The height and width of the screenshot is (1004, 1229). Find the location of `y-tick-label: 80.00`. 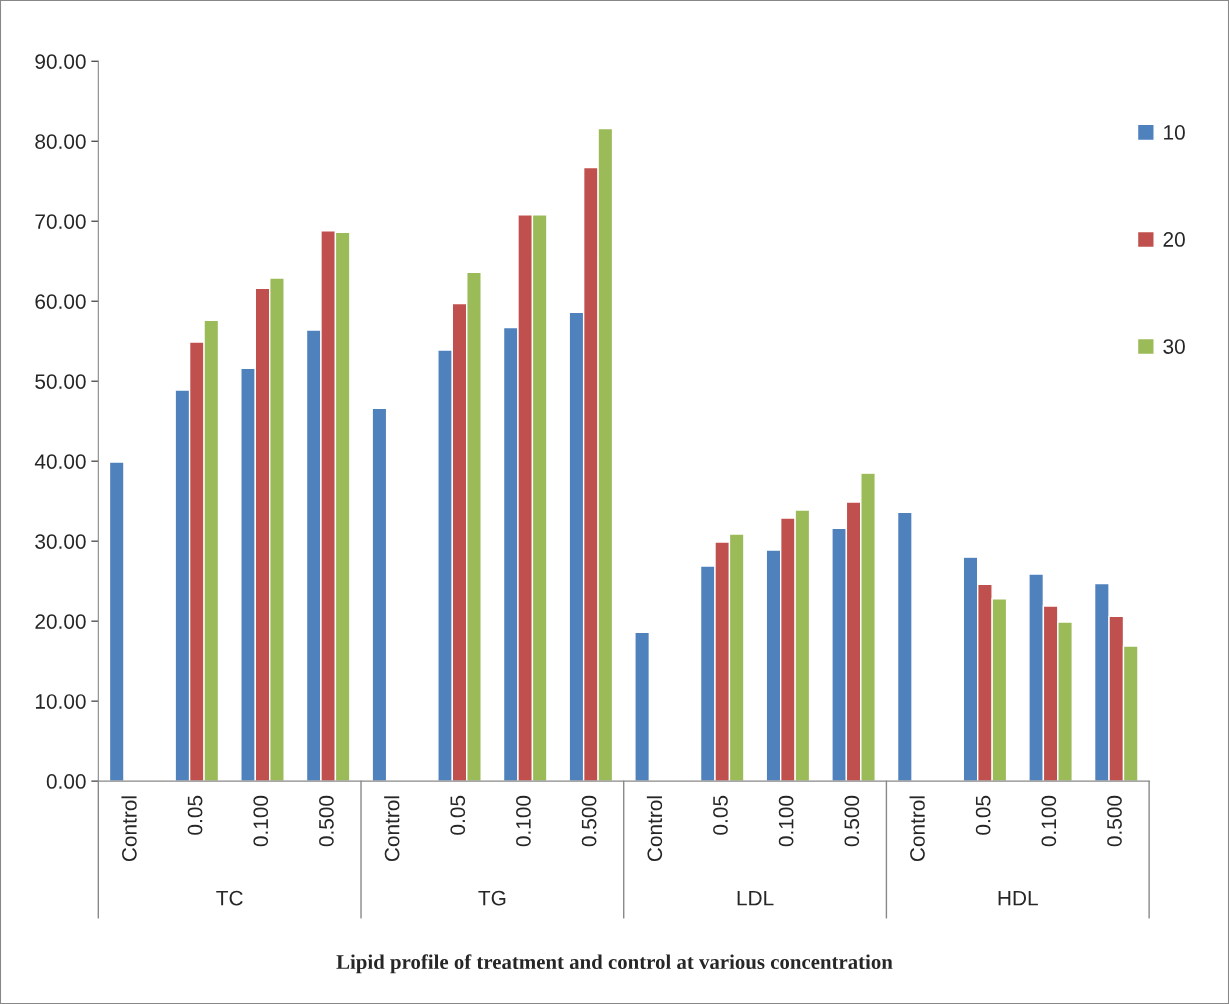

y-tick-label: 80.00 is located at coordinates (60, 141).